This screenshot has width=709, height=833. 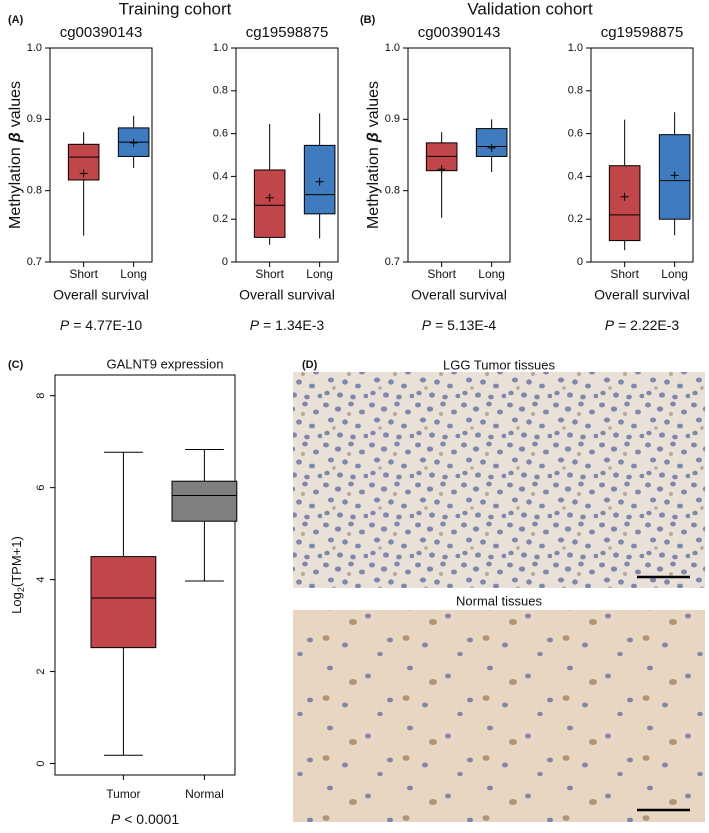 I want to click on p-value: P = 5.13E-4, so click(x=459, y=325).